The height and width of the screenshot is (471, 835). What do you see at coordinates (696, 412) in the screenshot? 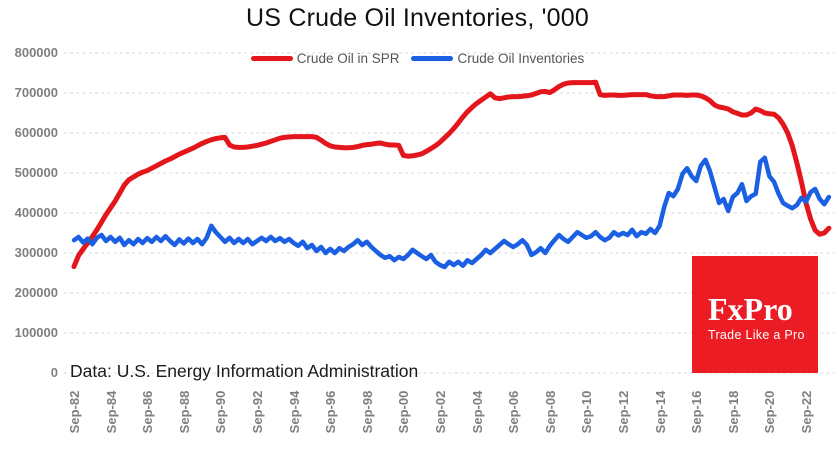
I see `x-tick-label: Sep-16` at bounding box center [696, 412].